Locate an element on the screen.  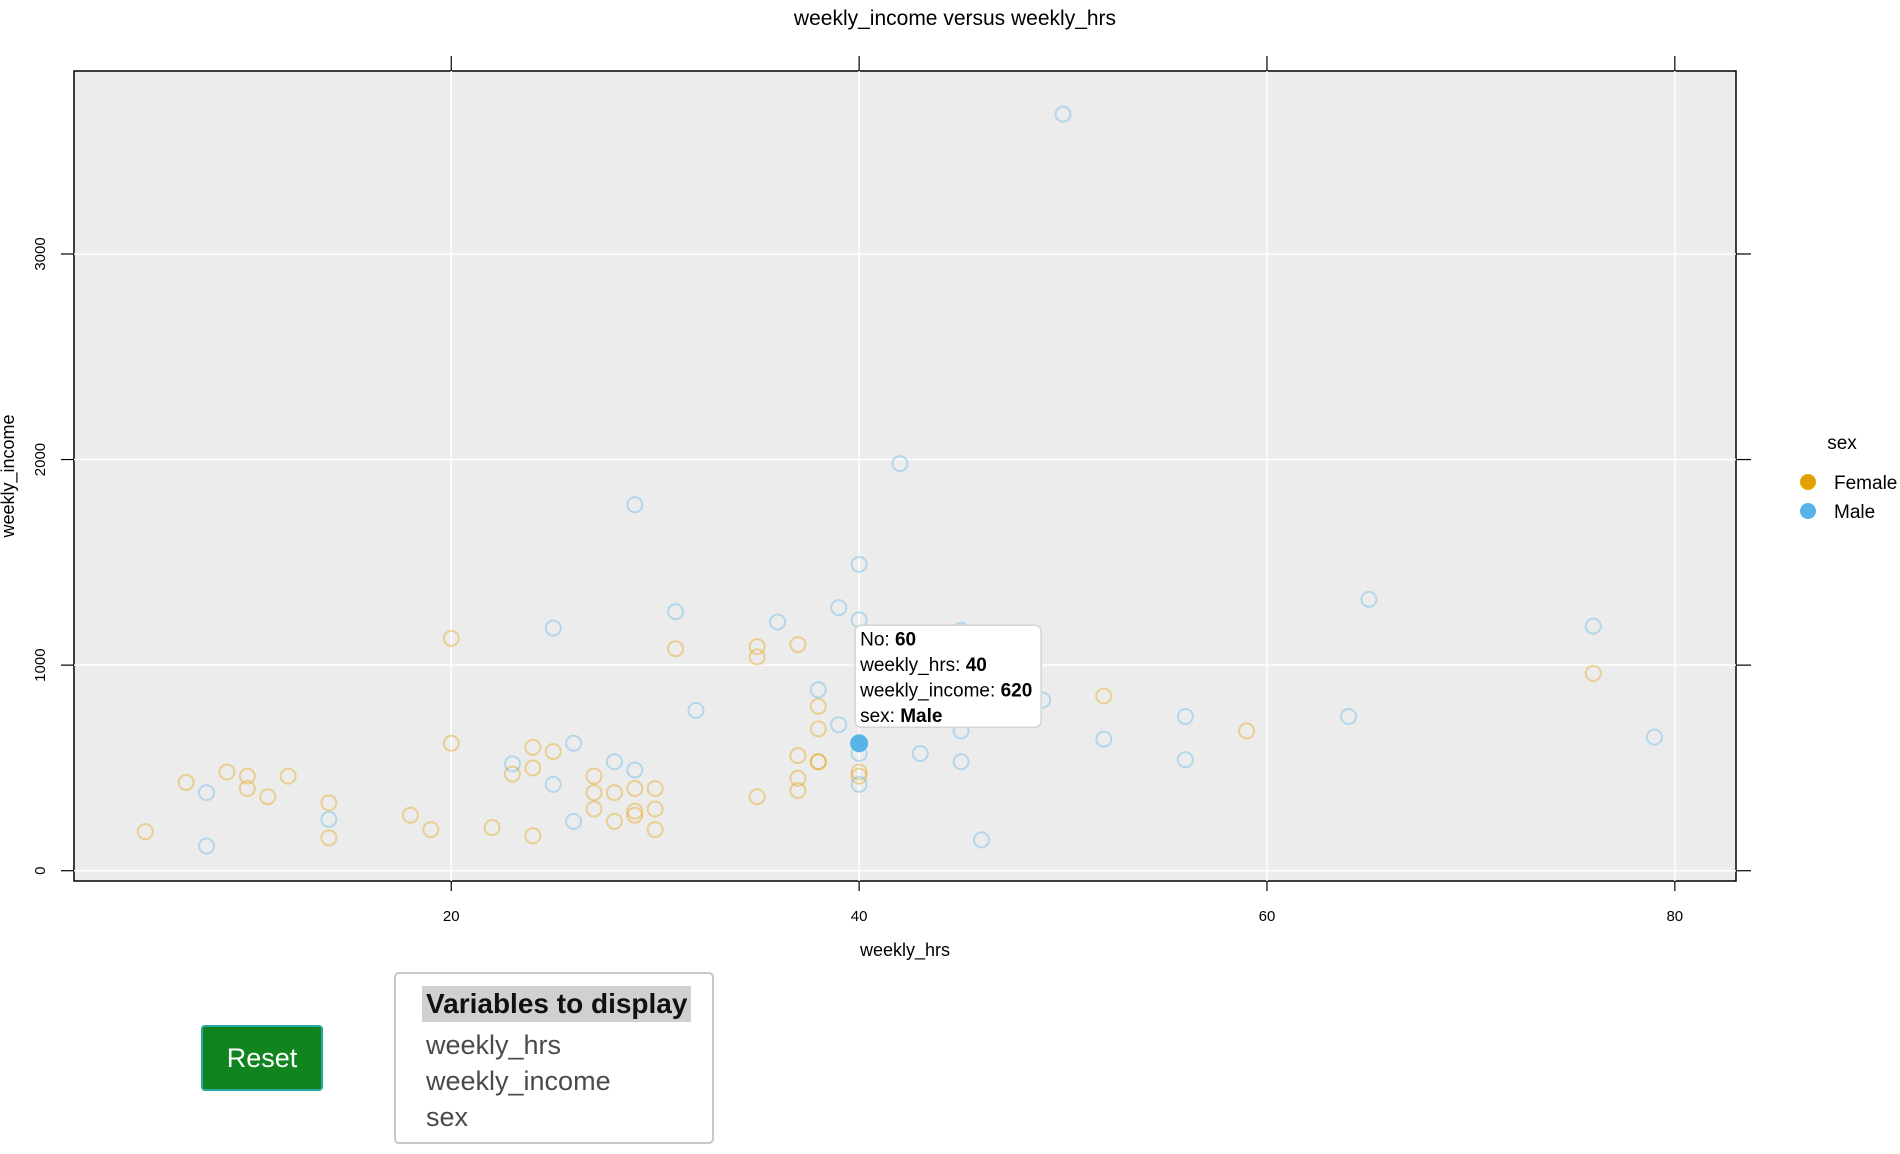
tooltip-row: sex: Male is located at coordinates (901, 716).